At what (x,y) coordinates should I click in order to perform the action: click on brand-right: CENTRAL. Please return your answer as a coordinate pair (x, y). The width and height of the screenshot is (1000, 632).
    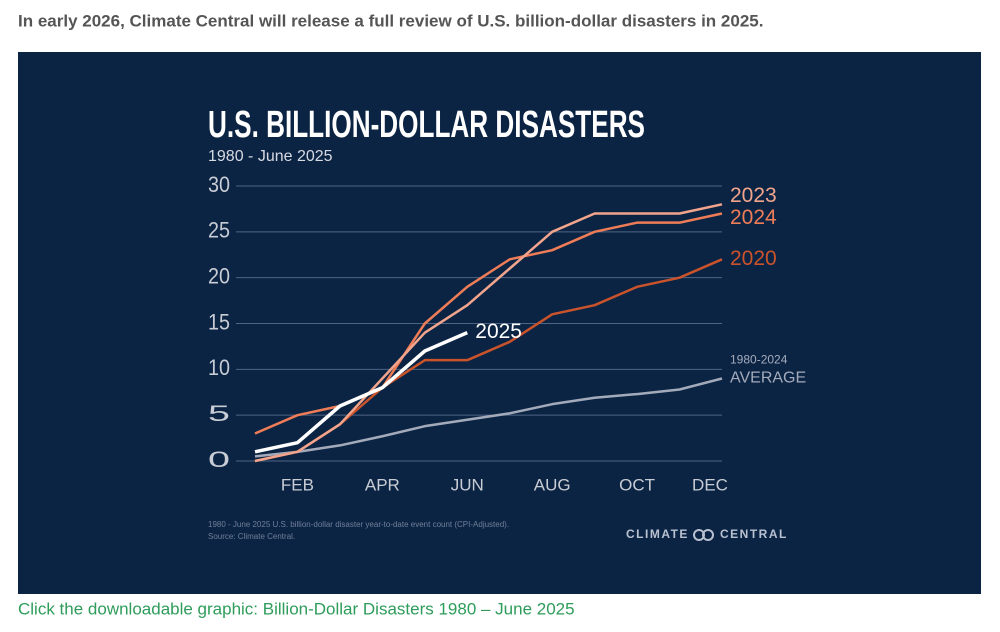
    Looking at the image, I should click on (754, 534).